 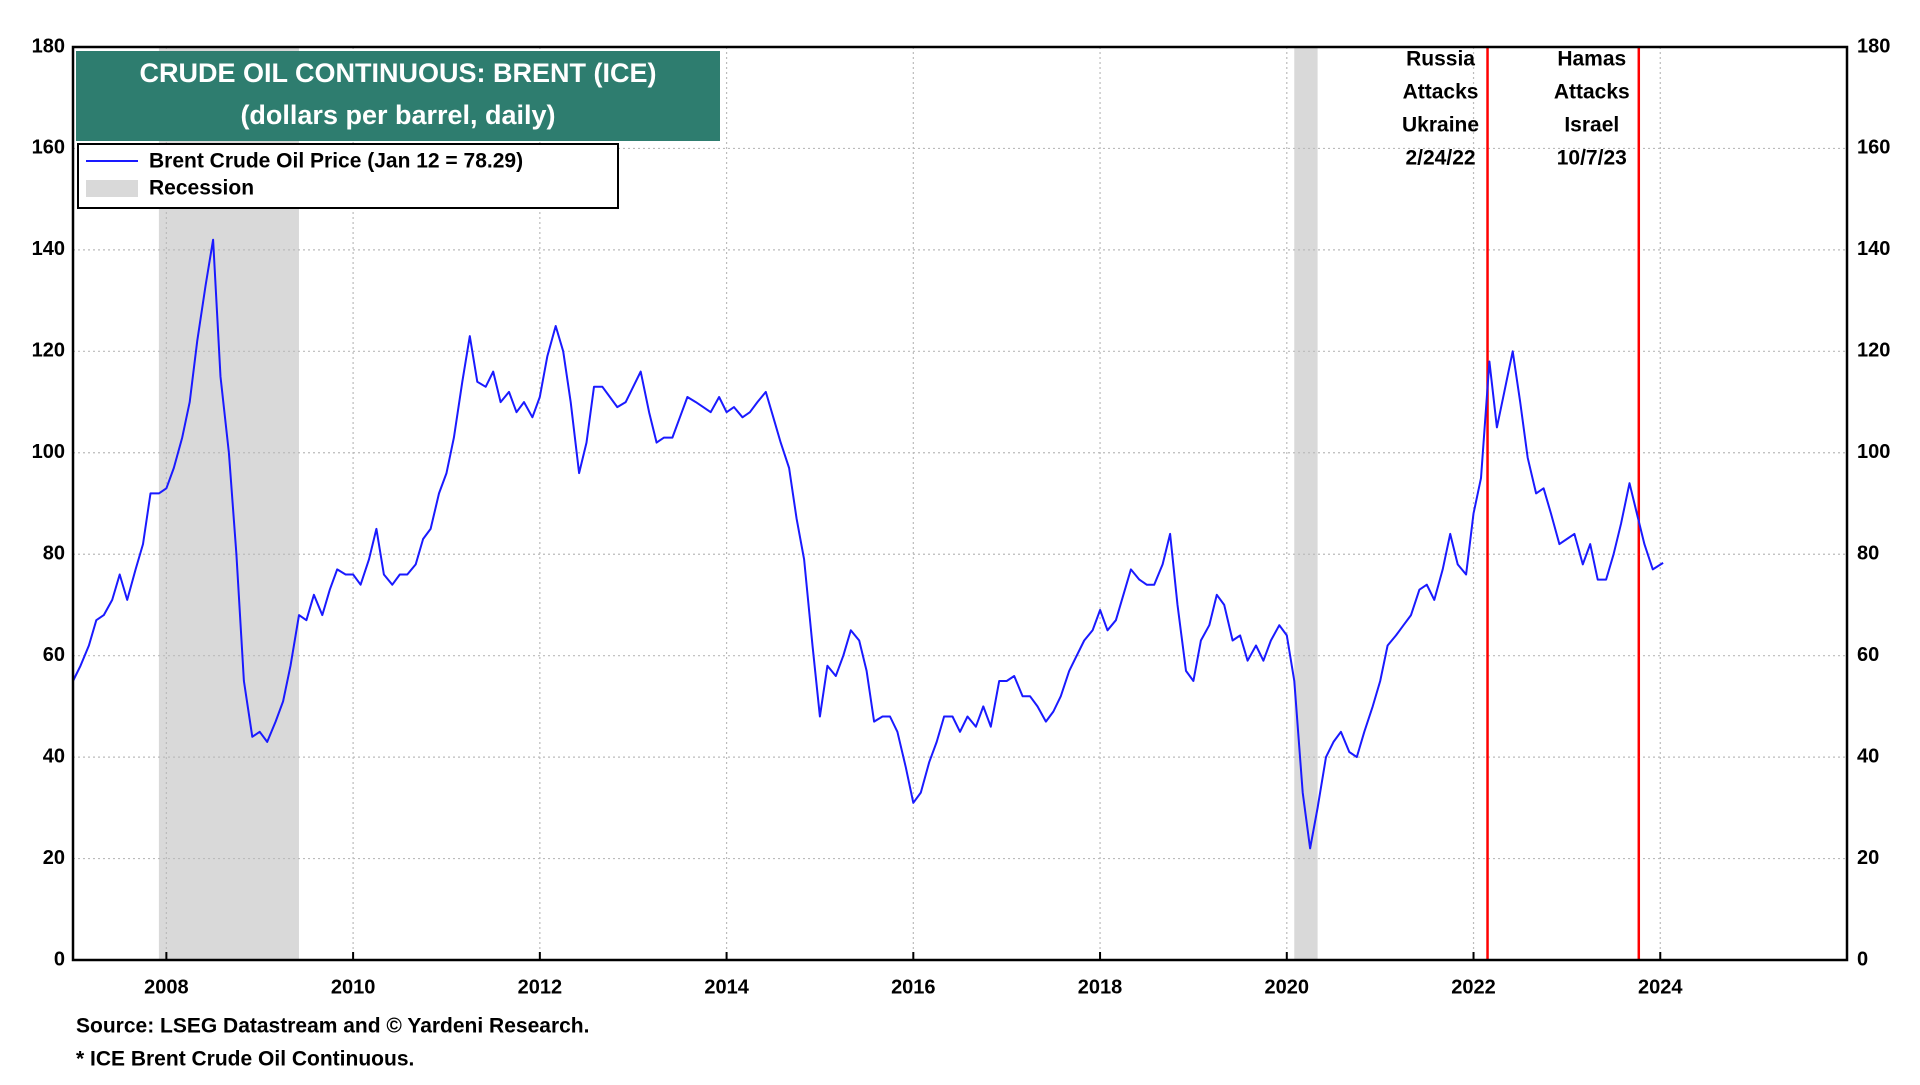 I want to click on x-tick-label: 2022, so click(x=1473, y=987).